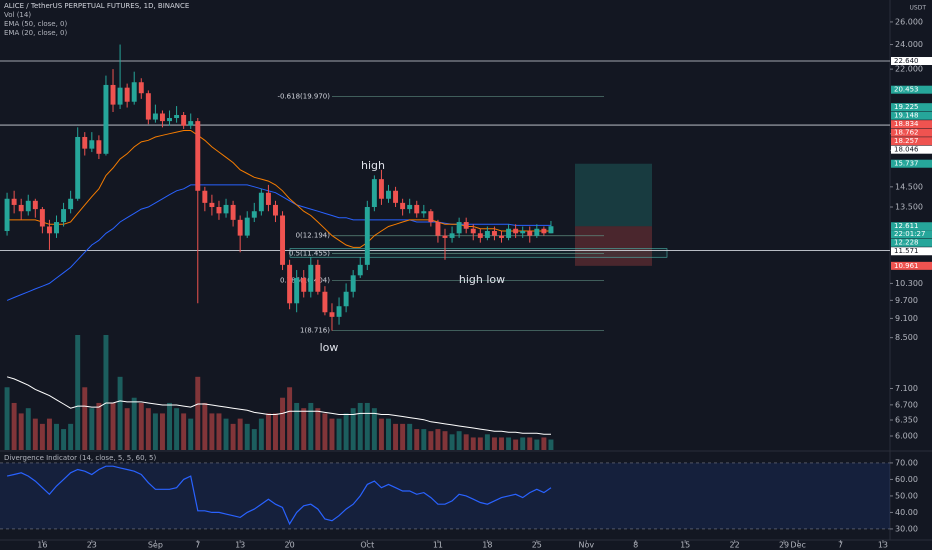 The height and width of the screenshot is (550, 932). I want to click on y-tick-label: 7.100, so click(906, 388).